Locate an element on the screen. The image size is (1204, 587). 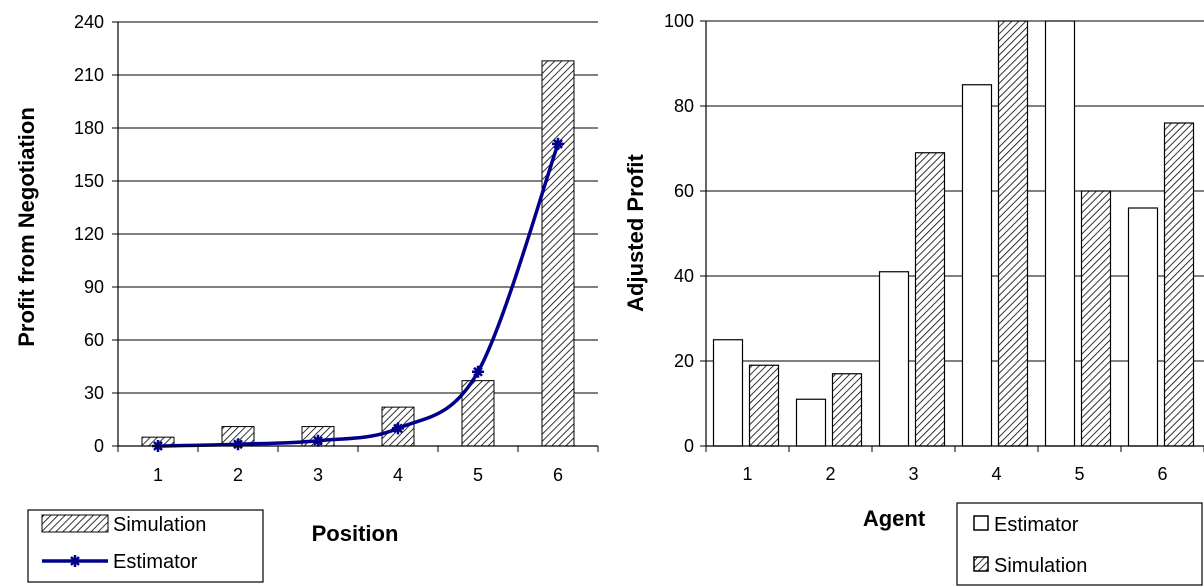
right-x-tick-label: 4 is located at coordinates (996, 474).